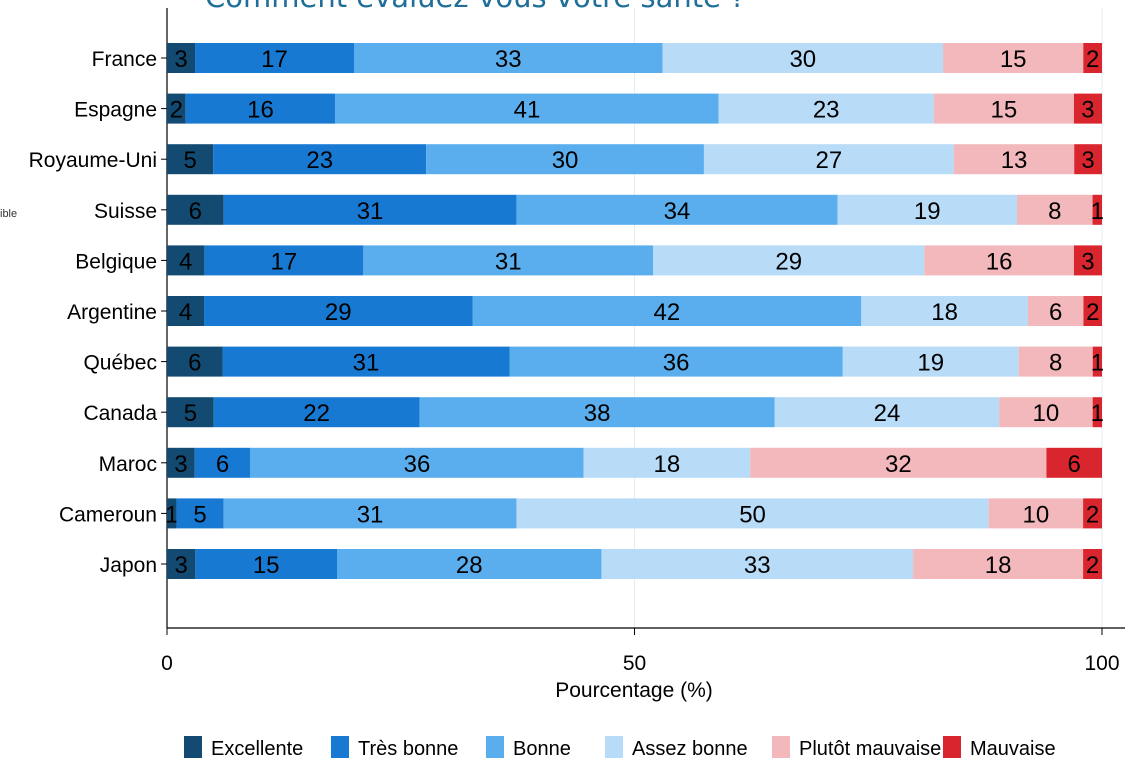 This screenshot has height=771, width=1147. I want to click on bar-value-label-5-1: 29, so click(338, 312).